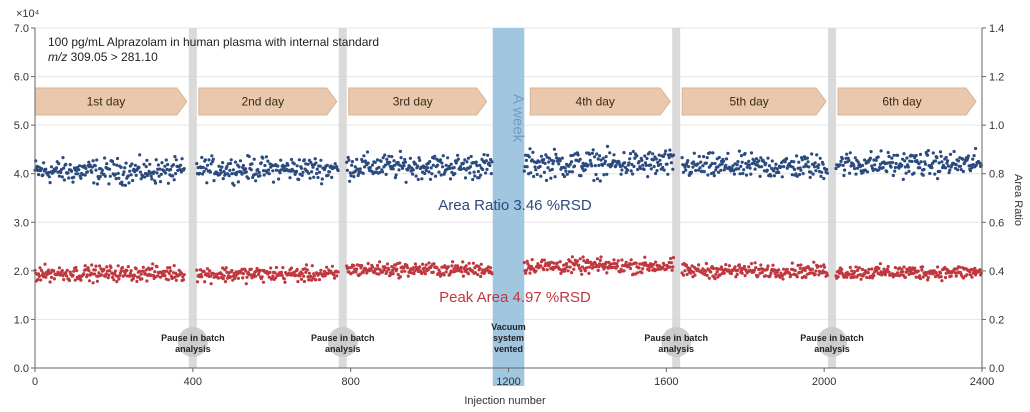 This screenshot has height=412, width=1030. I want to click on vented-band, so click(508, 207).